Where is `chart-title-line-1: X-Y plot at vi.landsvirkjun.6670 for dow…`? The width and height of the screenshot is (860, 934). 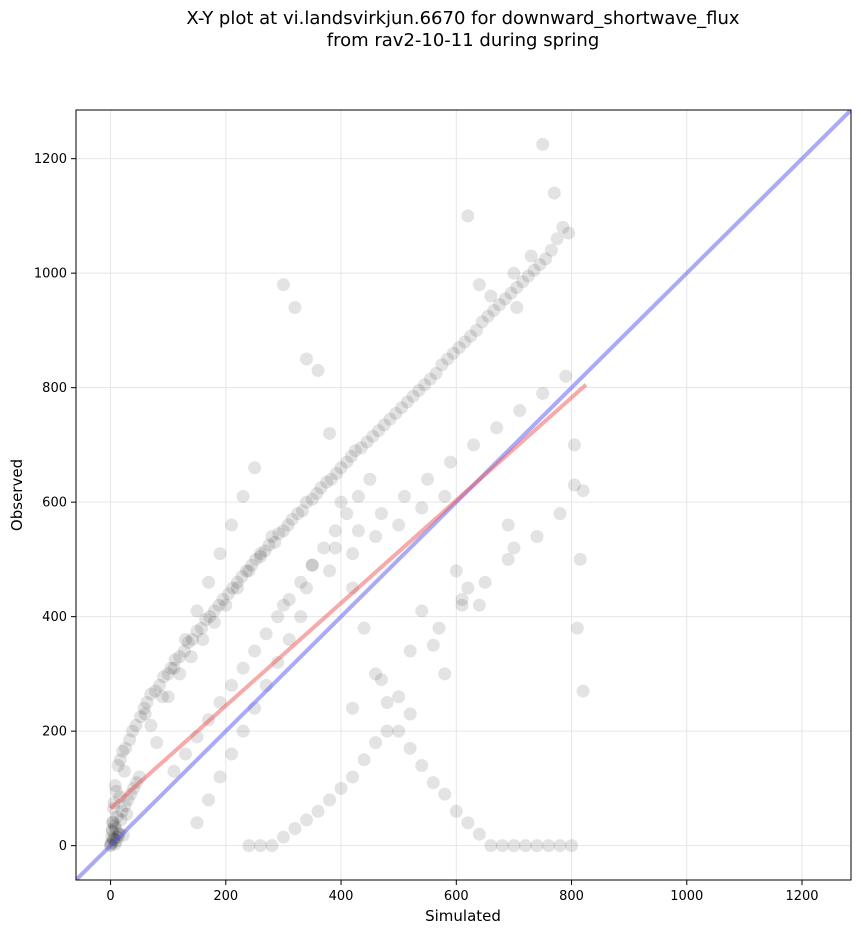
chart-title-line-1: X-Y plot at vi.landsvirkjun.6670 for dow… is located at coordinates (463, 18).